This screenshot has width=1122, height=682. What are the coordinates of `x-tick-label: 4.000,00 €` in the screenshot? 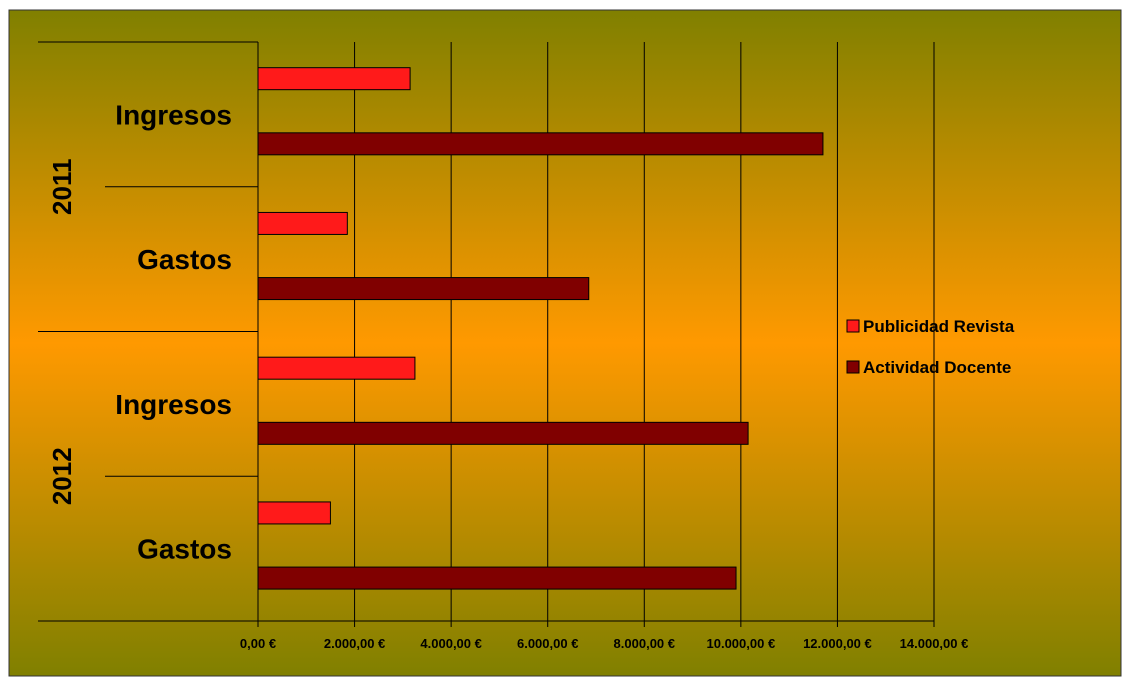 It's located at (450, 643).